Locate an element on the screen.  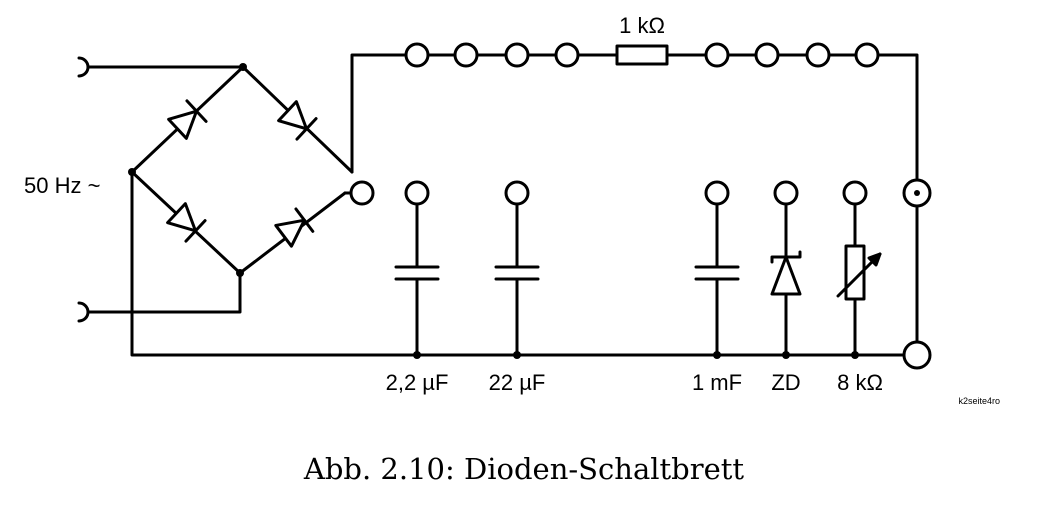
label-tag: k2seite4ro is located at coordinates (979, 401).